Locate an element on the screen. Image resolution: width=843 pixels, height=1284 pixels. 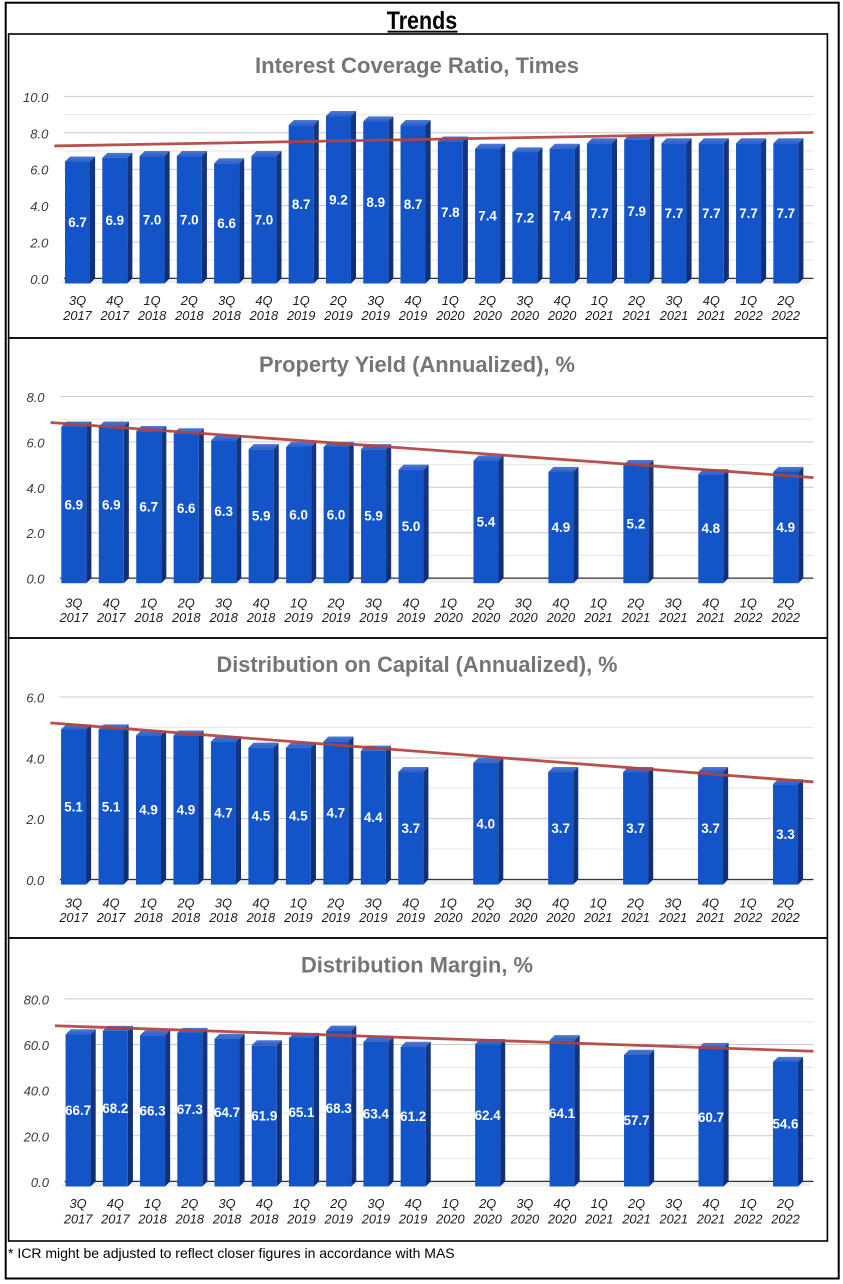
svg-text: 63.4 is located at coordinates (376, 1114).